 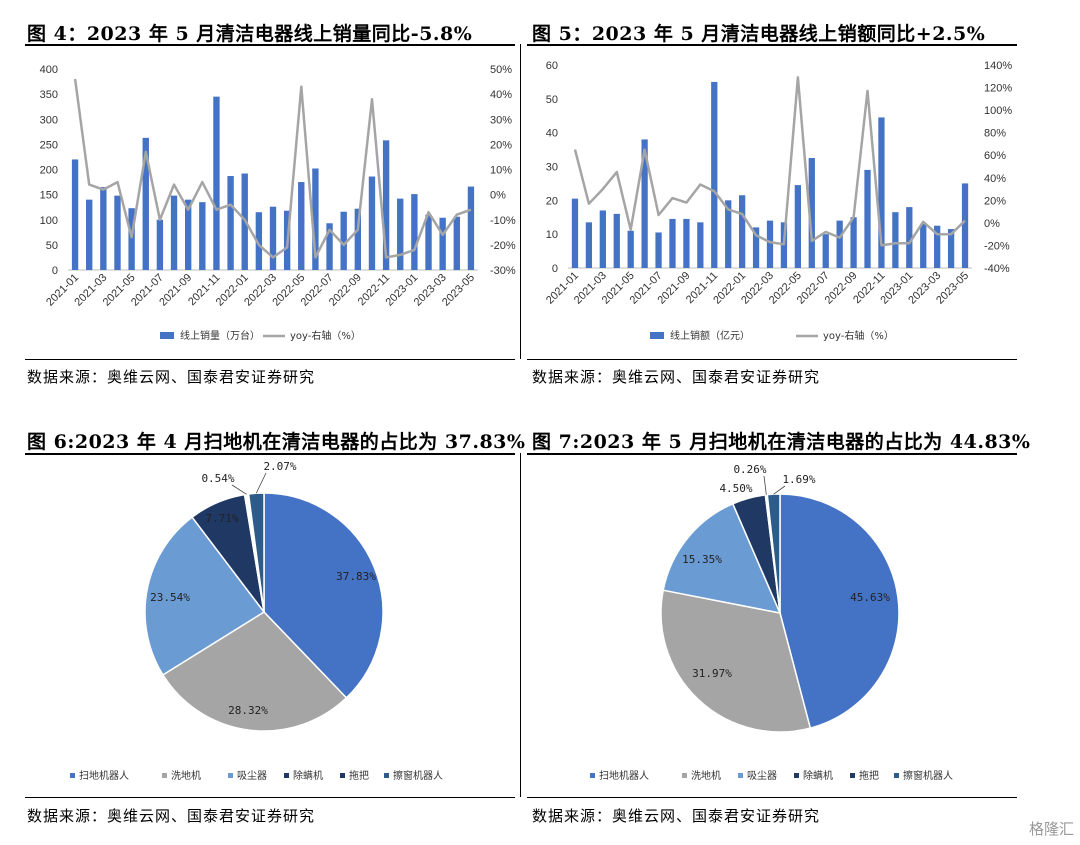 I want to click on pie-value-label: 15.35%, so click(x=702, y=559).